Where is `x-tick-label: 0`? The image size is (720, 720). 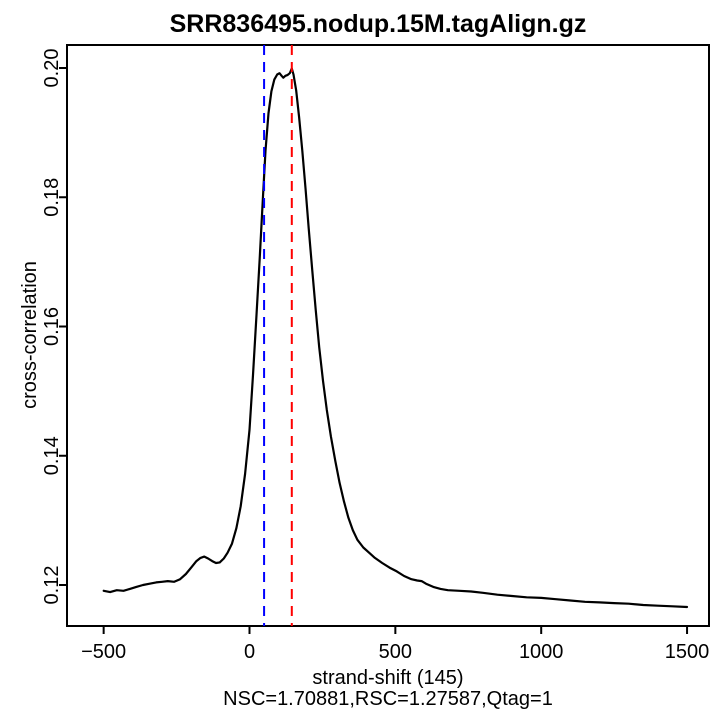
x-tick-label: 0 is located at coordinates (249, 652).